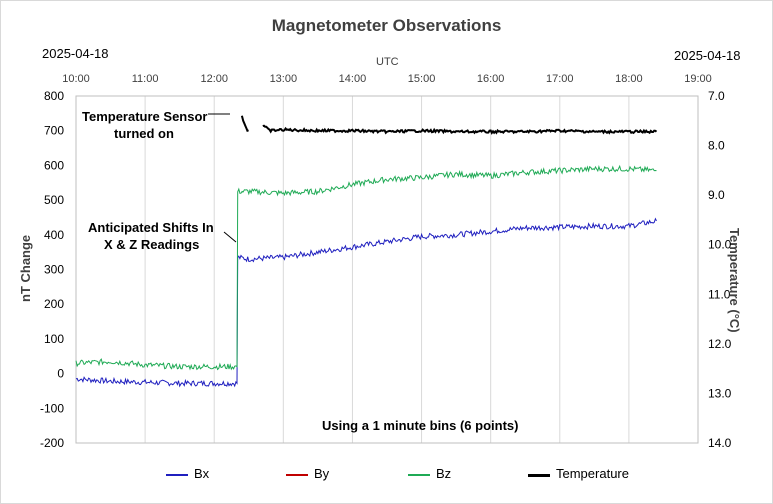 The image size is (773, 504). What do you see at coordinates (54, 131) in the screenshot?
I see `y-left-tick-label: 700` at bounding box center [54, 131].